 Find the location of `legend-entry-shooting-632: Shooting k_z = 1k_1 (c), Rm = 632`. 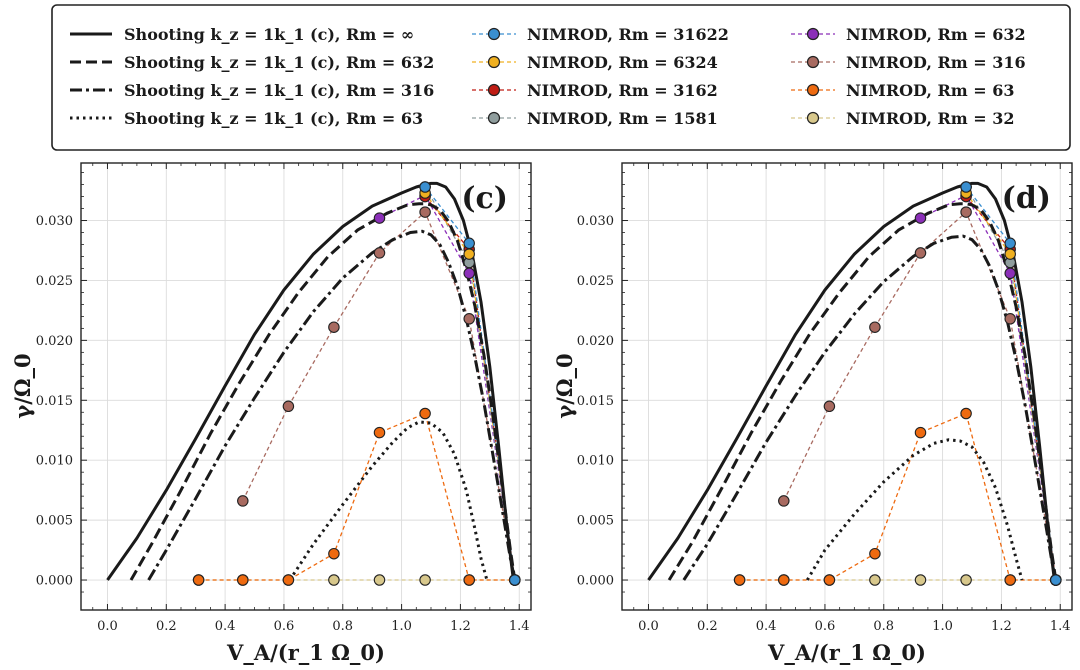

legend-entry-shooting-632: Shooting k_z = 1k_1 (c), Rm = 632 is located at coordinates (252, 62).